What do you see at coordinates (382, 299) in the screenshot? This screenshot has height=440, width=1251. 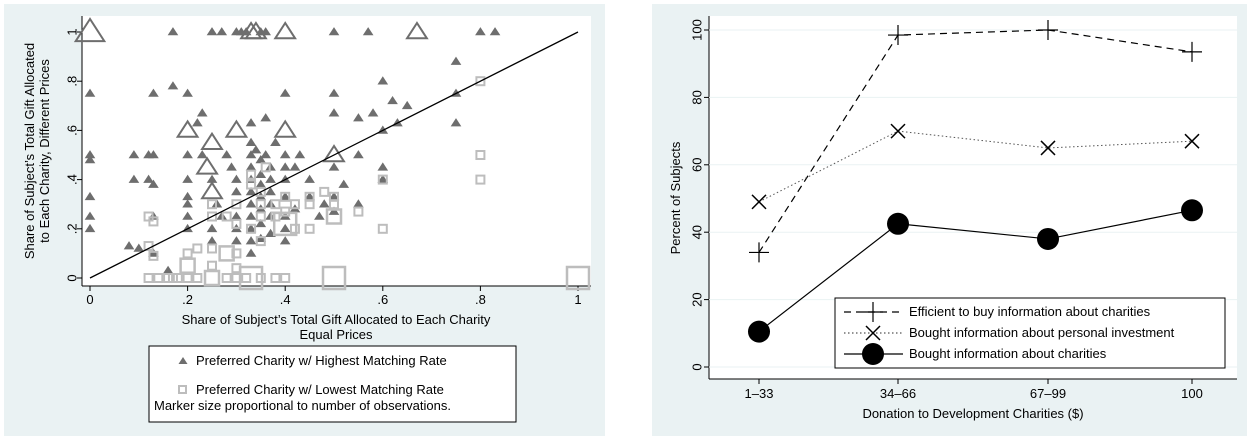 I see `x-tick-label: .6` at bounding box center [382, 299].